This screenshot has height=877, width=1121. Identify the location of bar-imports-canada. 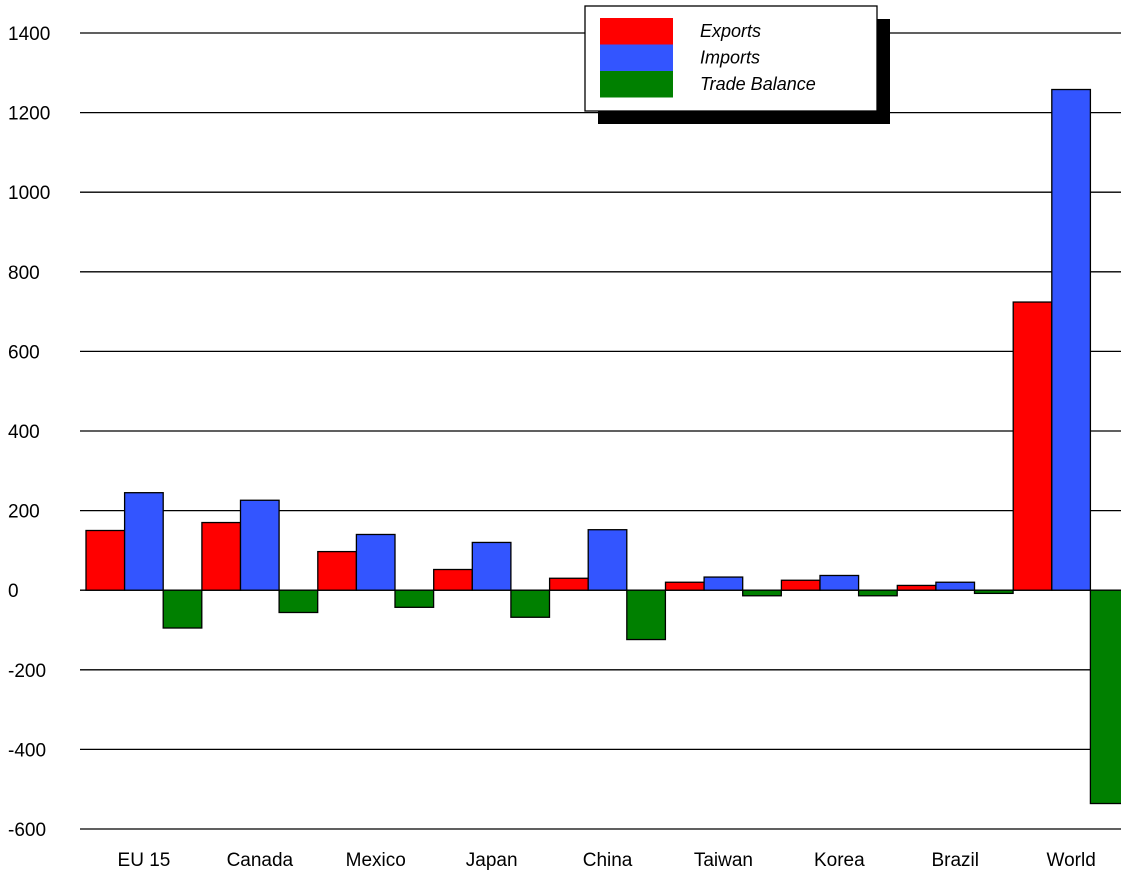
(259, 545).